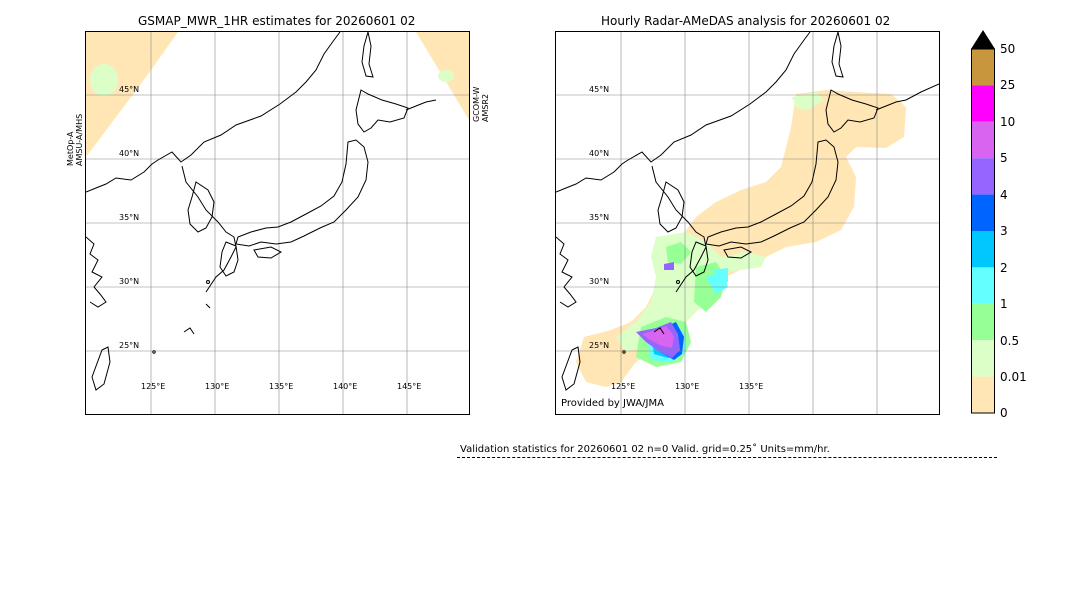  Describe the element at coordinates (599, 281) in the screenshot. I see `right-lat-label: 30°N` at that location.